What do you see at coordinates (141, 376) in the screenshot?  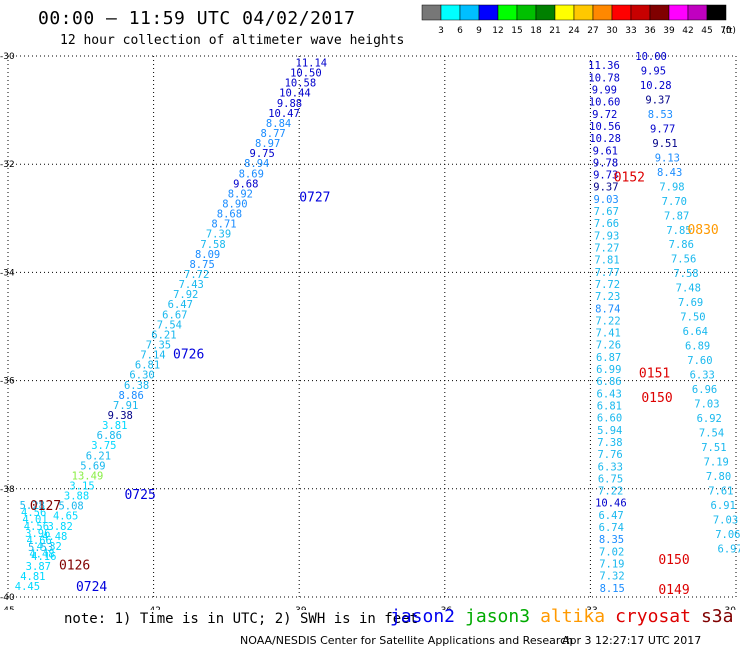 I see `wave-height-value: 6.30` at bounding box center [141, 376].